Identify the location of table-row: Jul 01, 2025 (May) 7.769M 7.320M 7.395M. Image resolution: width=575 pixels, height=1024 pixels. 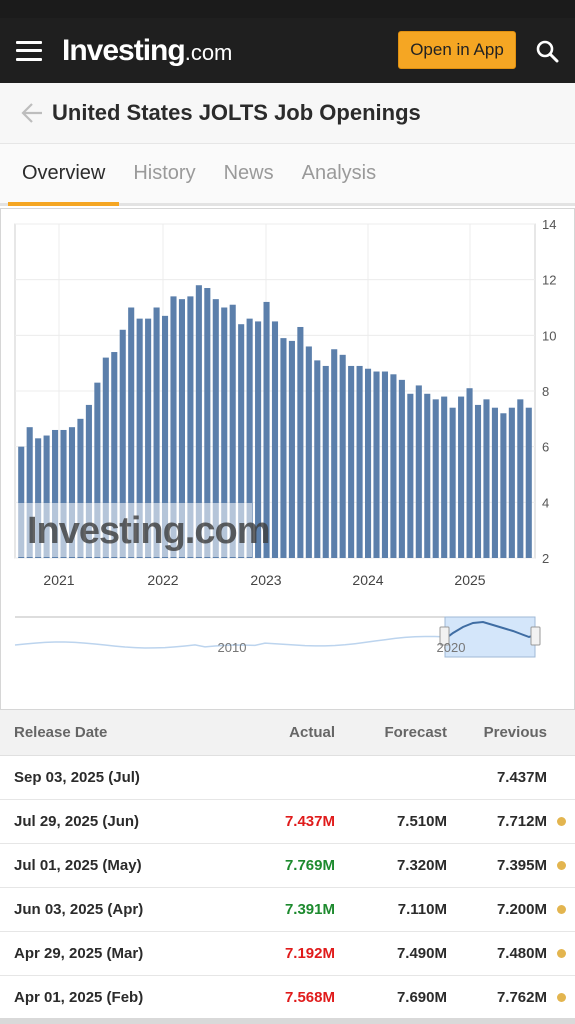
(287, 866).